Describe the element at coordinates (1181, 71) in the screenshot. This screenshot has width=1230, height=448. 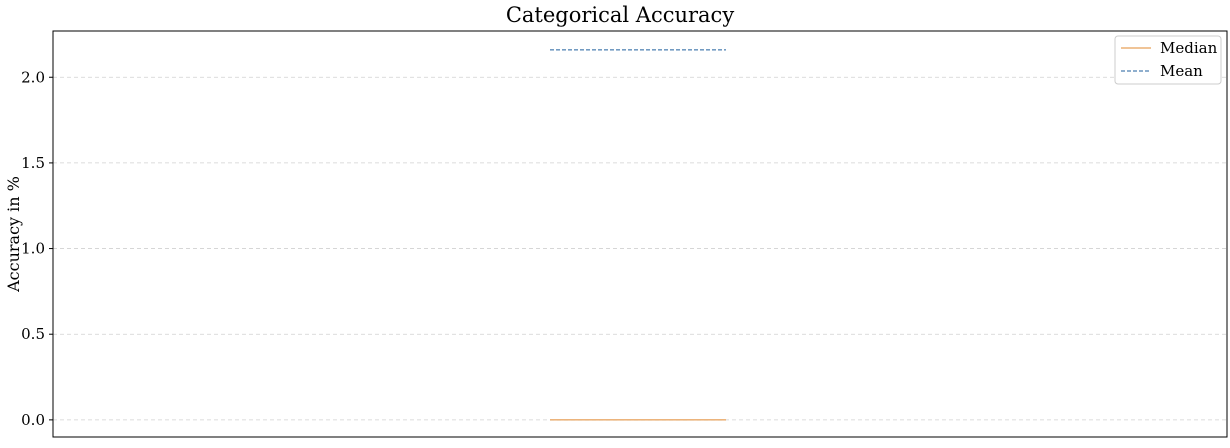
I see `legend-mean-label: Mean` at that location.